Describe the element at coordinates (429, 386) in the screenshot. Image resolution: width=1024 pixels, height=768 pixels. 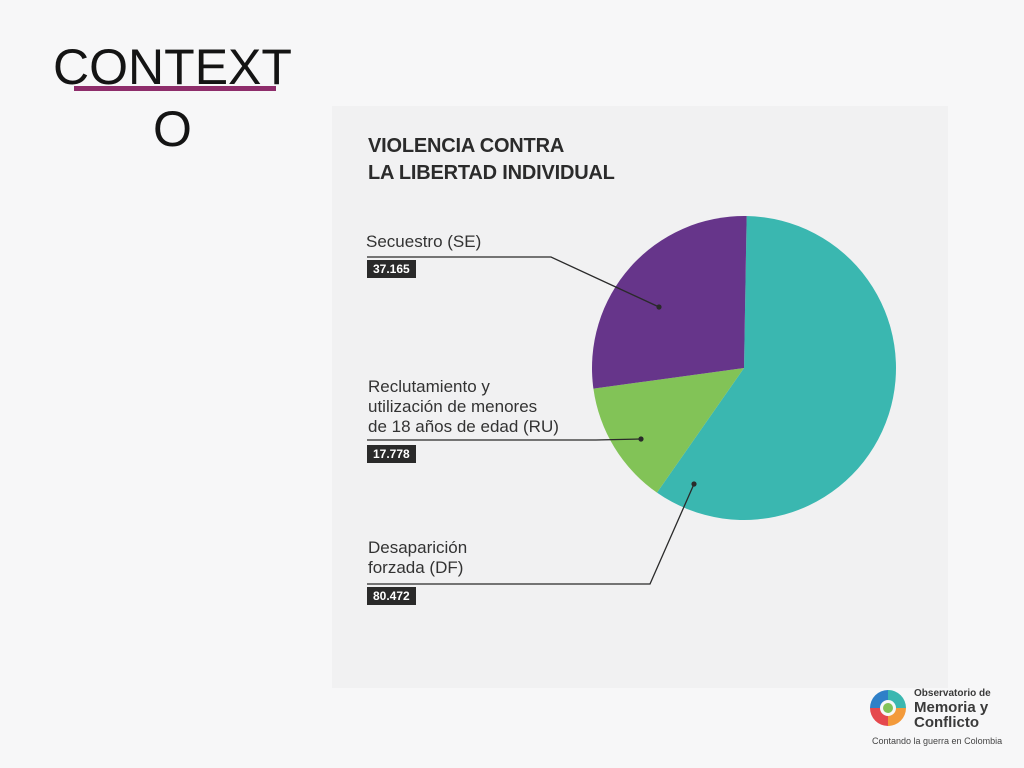
I see `label-reclutamiento-line1: Reclutamiento y` at that location.